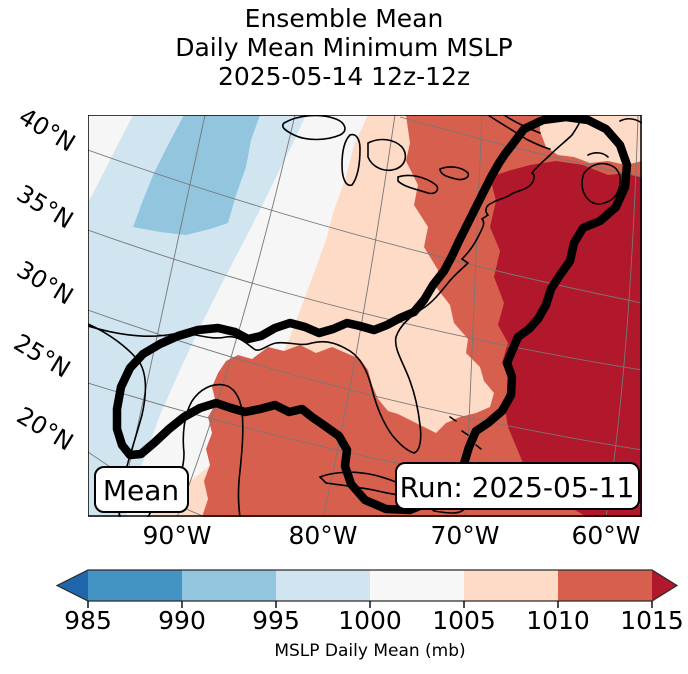 The width and height of the screenshot is (688, 674). I want to click on colorbar-svg, so click(367, 588).